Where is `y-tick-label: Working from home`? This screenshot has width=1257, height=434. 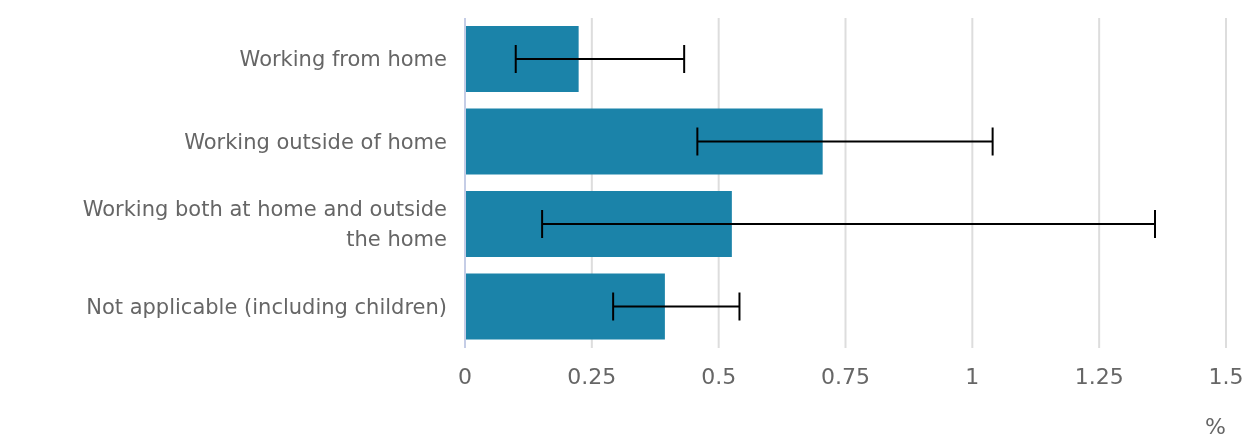 y-tick-label: Working from home is located at coordinates (343, 59).